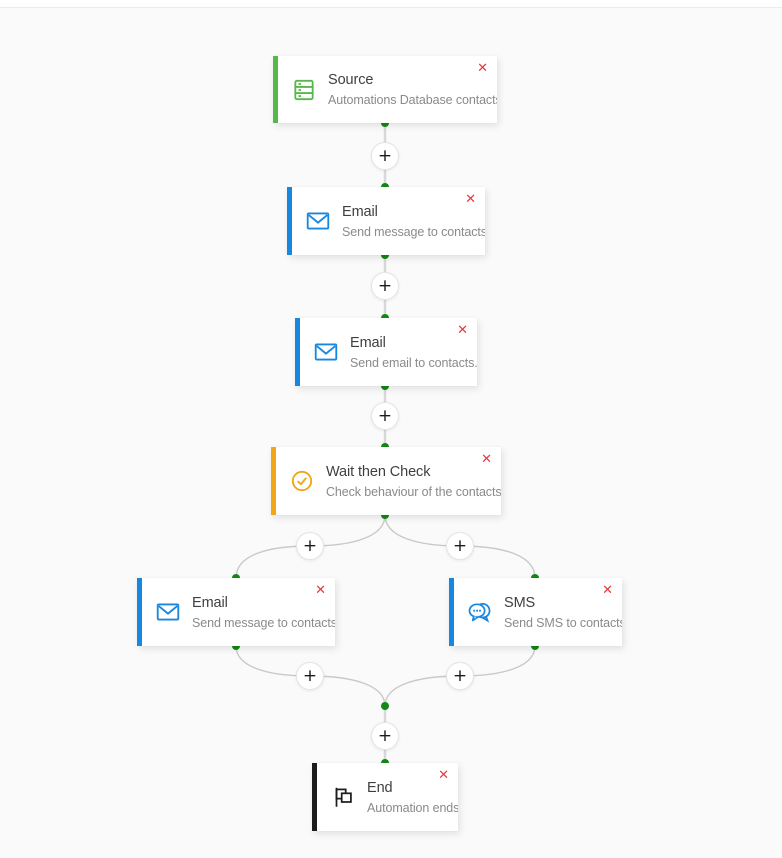 The image size is (782, 858). Describe the element at coordinates (412, 807) in the screenshot. I see `node-subtitle: Automation ends.` at that location.